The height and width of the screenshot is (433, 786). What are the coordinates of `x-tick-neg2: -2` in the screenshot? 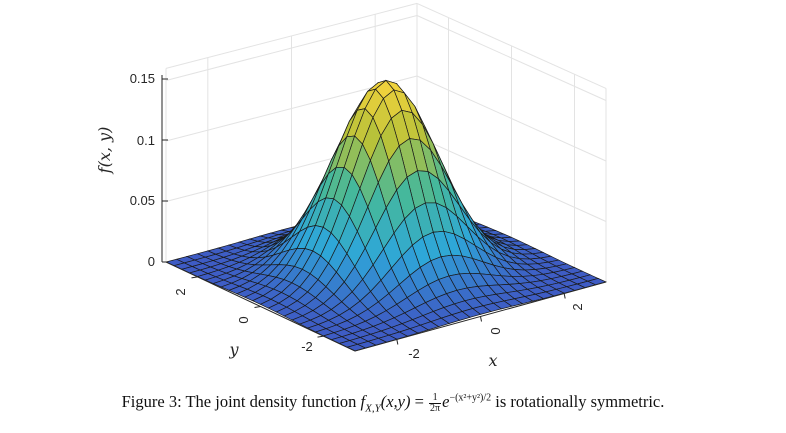 It's located at (414, 353).